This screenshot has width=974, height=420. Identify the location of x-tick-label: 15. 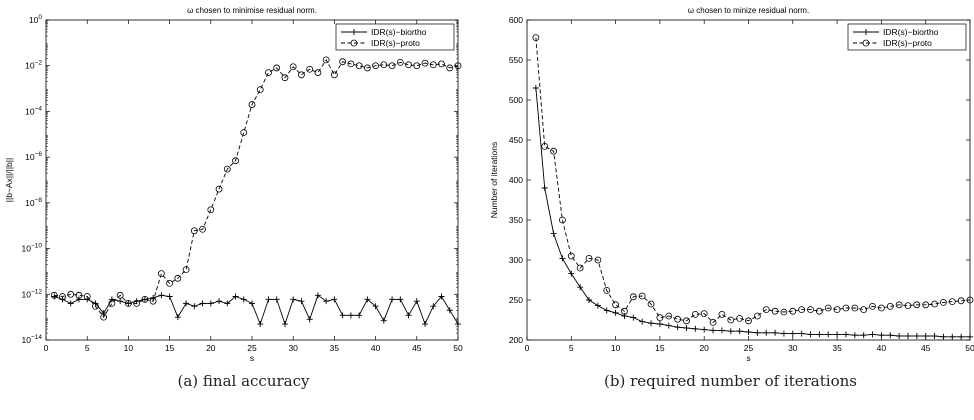
(170, 348).